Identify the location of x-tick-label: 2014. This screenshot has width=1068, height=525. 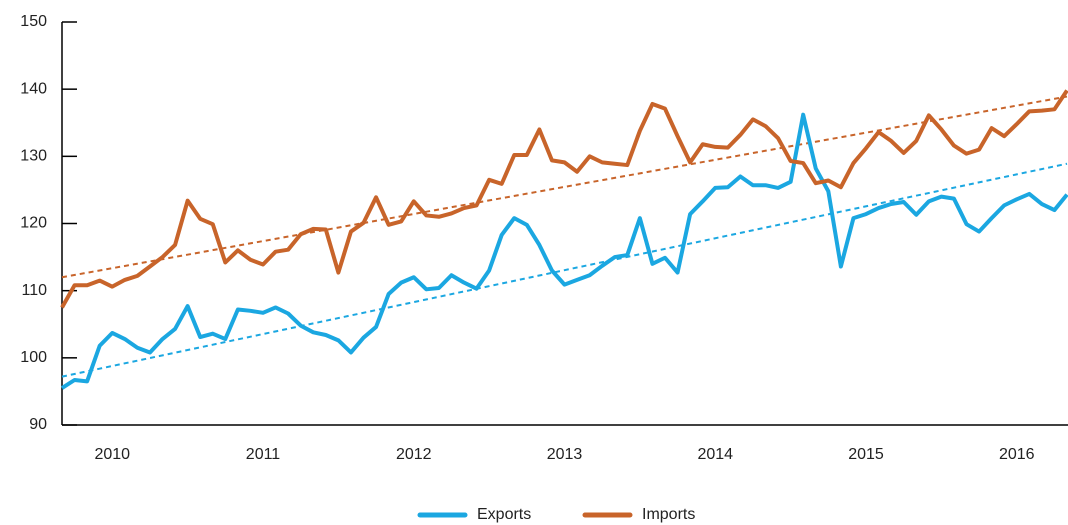
(715, 454).